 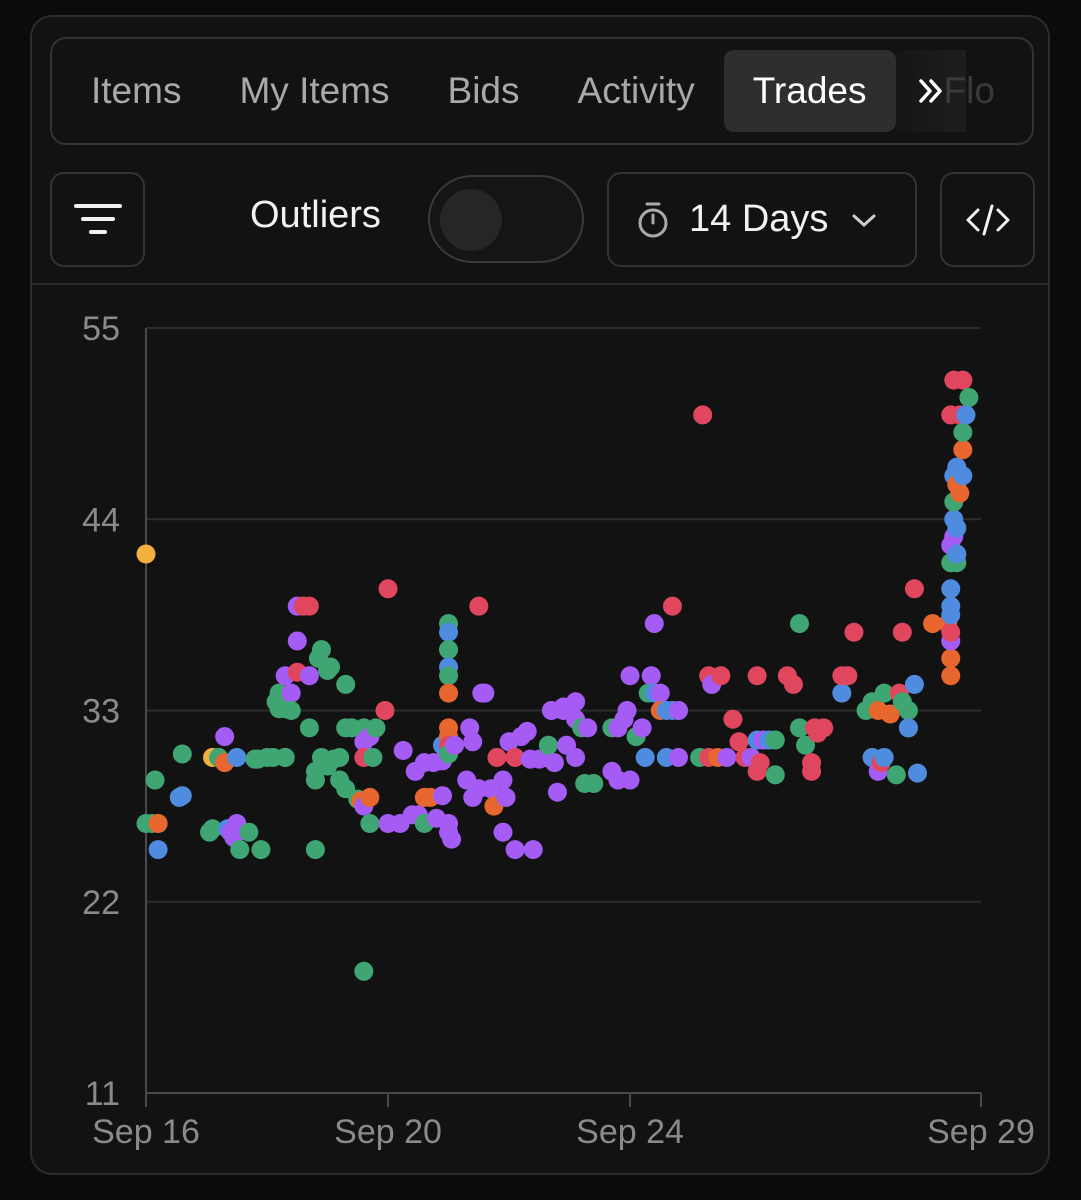 What do you see at coordinates (97, 219) in the screenshot?
I see `filter-button` at bounding box center [97, 219].